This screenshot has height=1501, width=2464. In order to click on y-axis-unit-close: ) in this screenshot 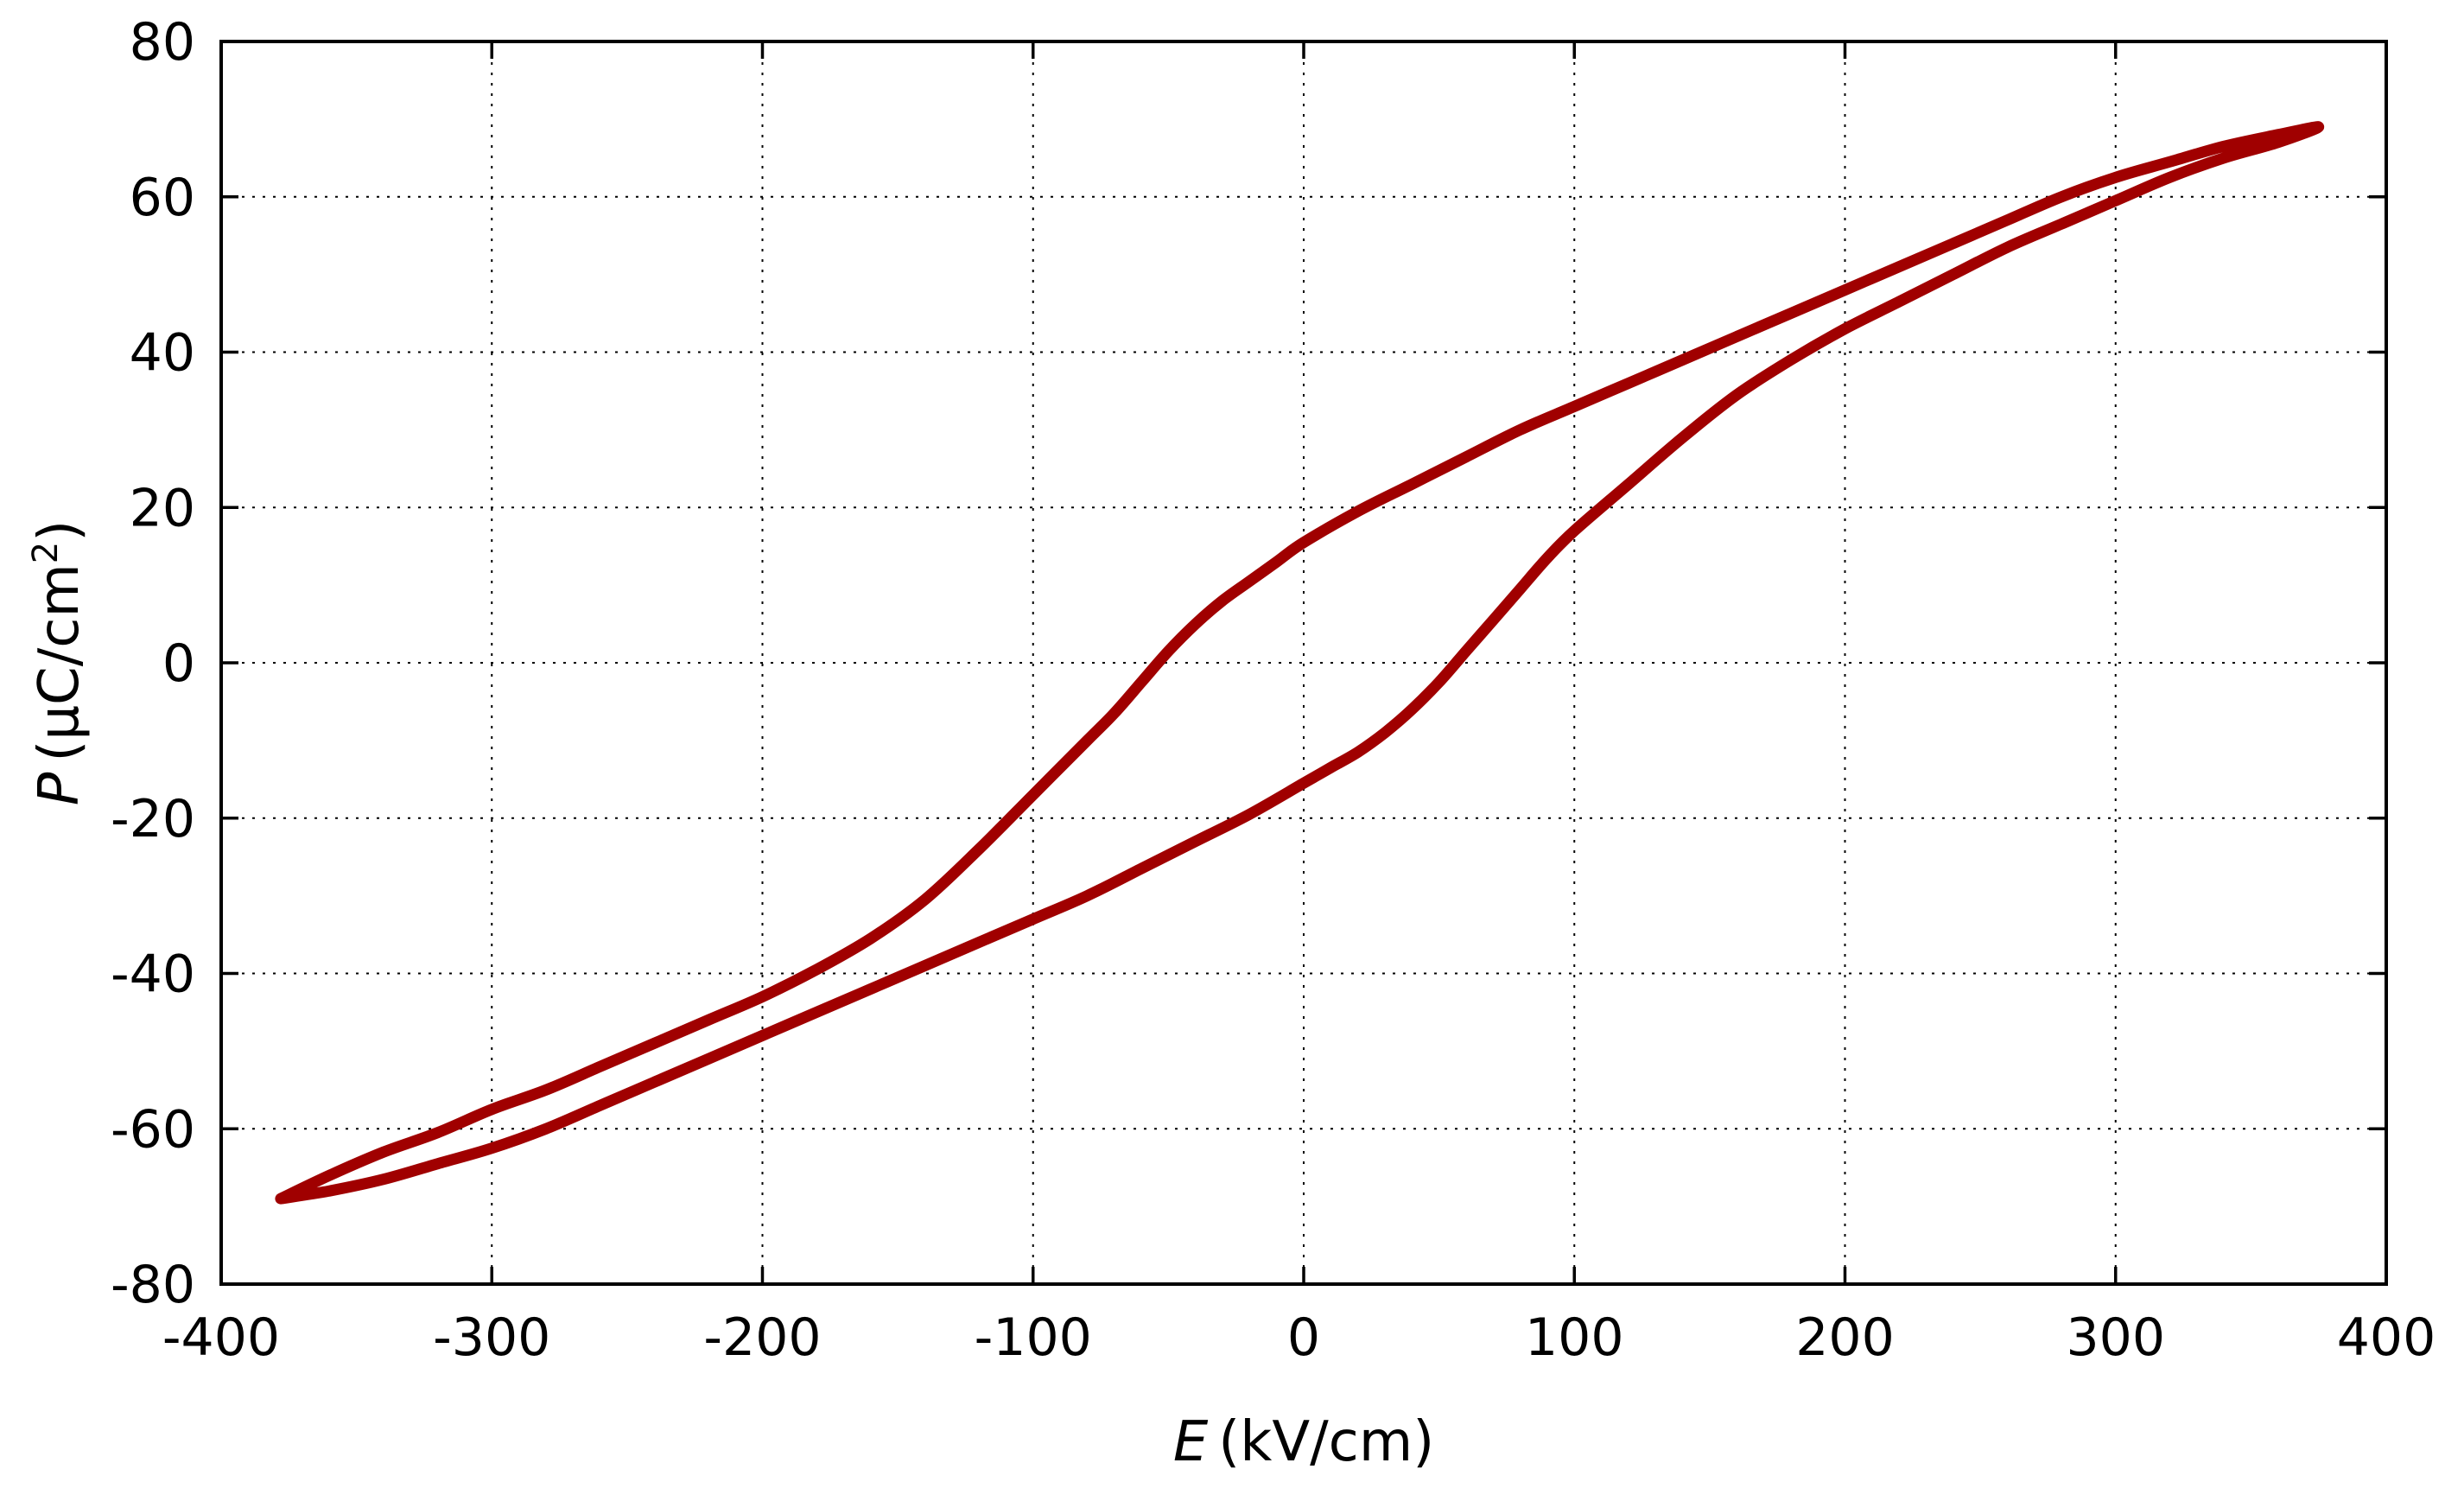, I will do `click(60, 531)`.